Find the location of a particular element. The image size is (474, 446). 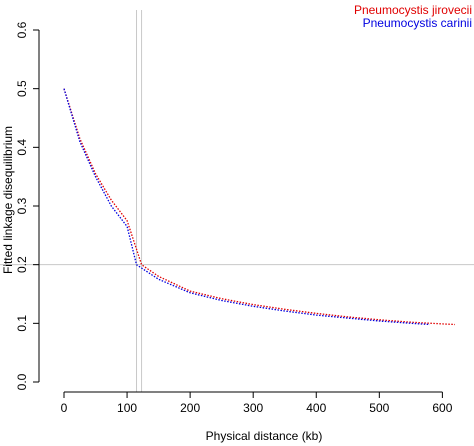

y-tick-label: 0.0 is located at coordinates (22, 381).